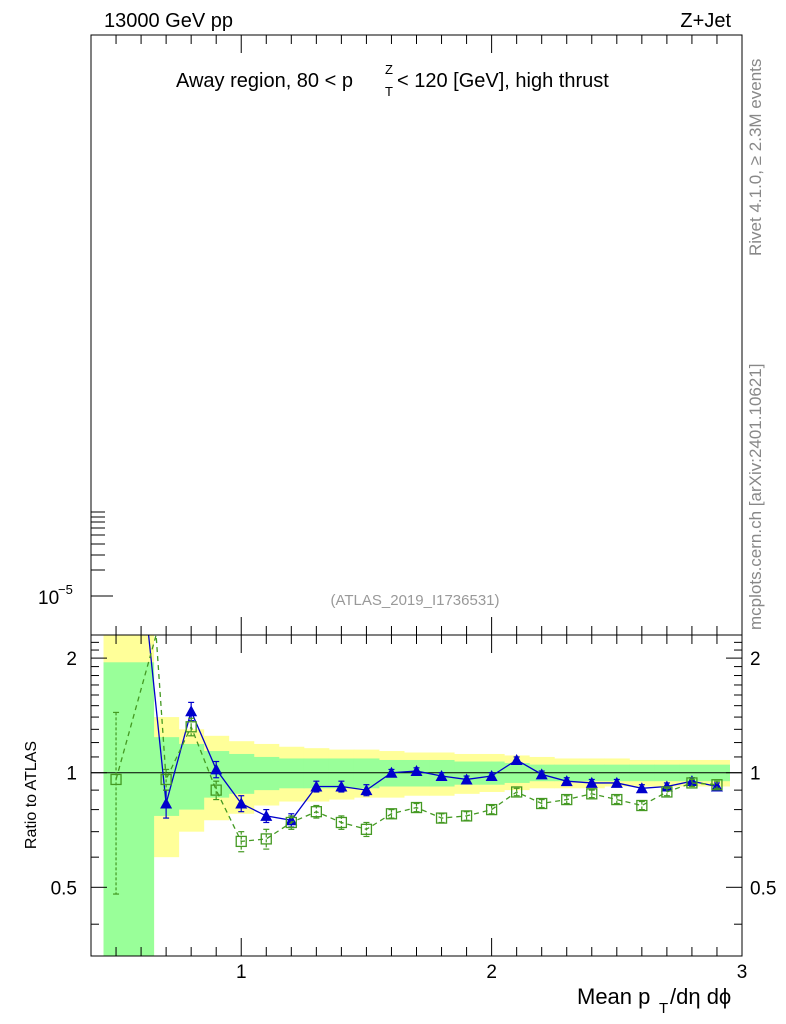 The width and height of the screenshot is (786, 1024). Describe the element at coordinates (65, 589) in the screenshot. I see `main-y-tick-exp: −5` at that location.